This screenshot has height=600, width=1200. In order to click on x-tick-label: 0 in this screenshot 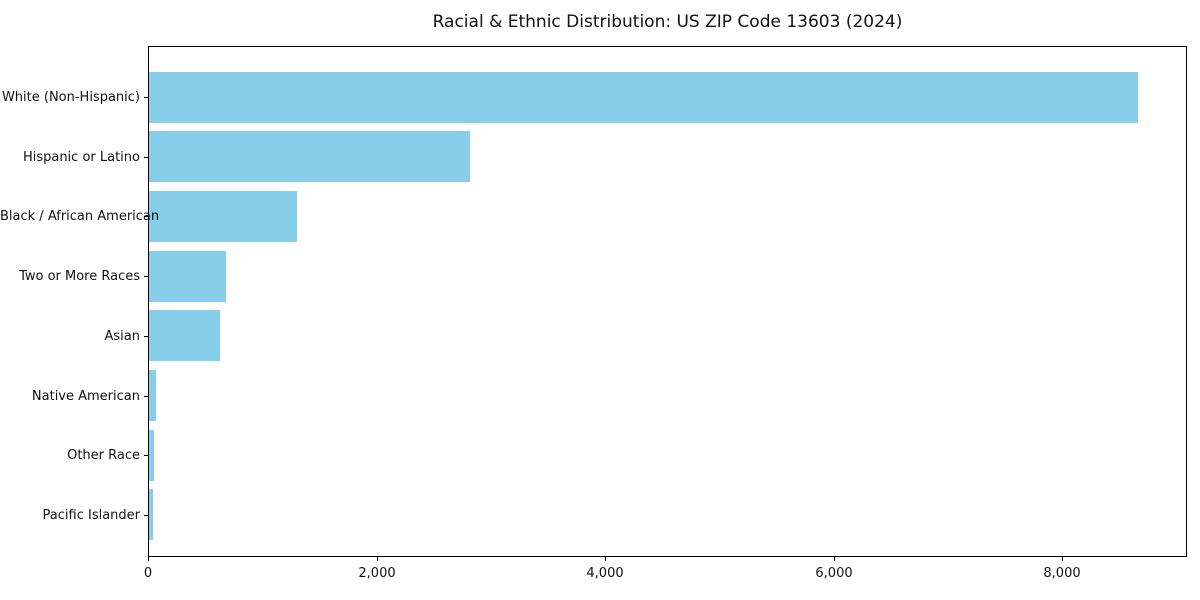, I will do `click(148, 573)`.